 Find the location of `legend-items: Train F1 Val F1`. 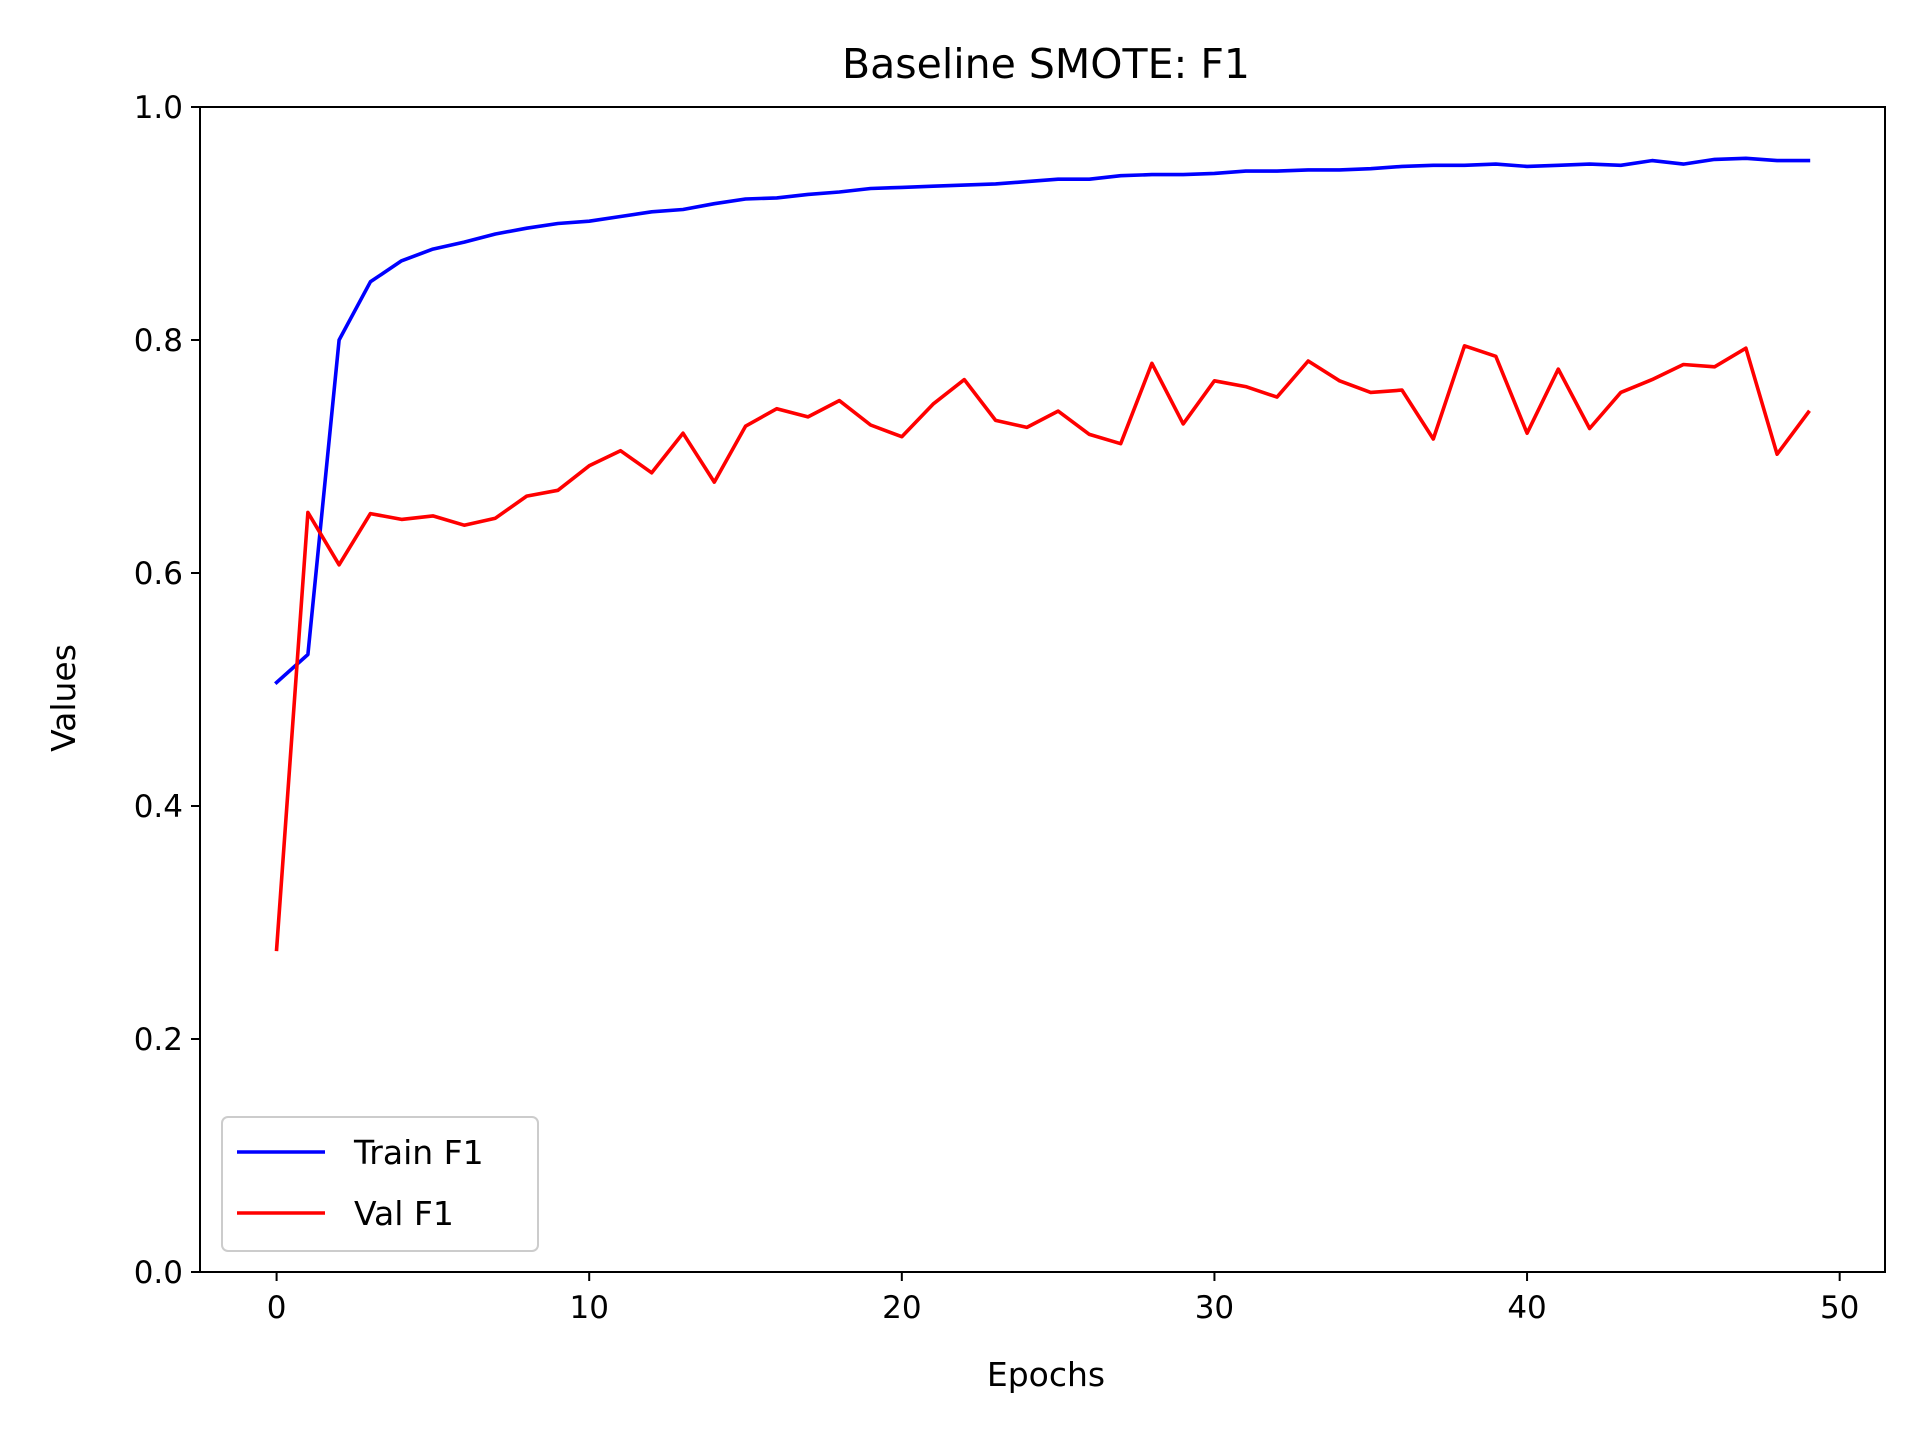

legend-items: Train F1 Val F1 is located at coordinates (360, 1183).